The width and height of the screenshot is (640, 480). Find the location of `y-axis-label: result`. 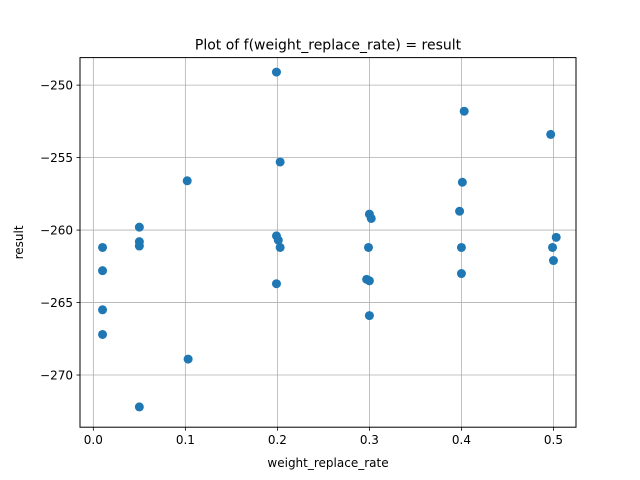

y-axis-label: result is located at coordinates (19, 242).